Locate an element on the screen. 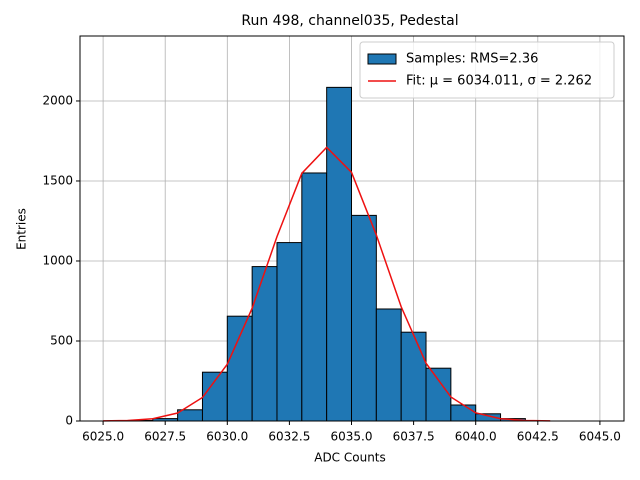 The height and width of the screenshot is (480, 640). y-tick-label: 1000 is located at coordinates (57, 260).